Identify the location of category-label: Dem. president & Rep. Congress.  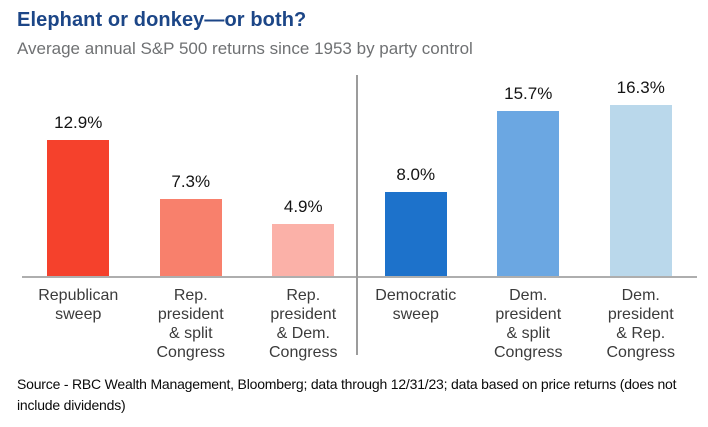
(641, 324).